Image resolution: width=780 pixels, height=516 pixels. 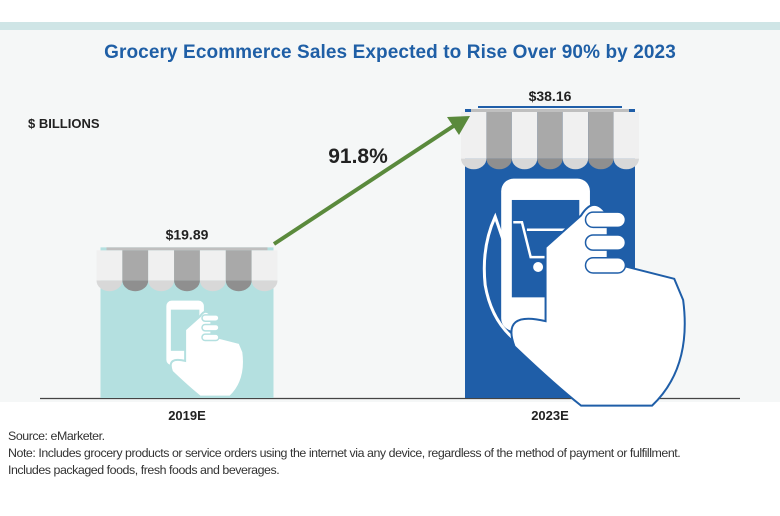 What do you see at coordinates (187, 415) in the screenshot?
I see `x-tick-label-2019: 2019E` at bounding box center [187, 415].